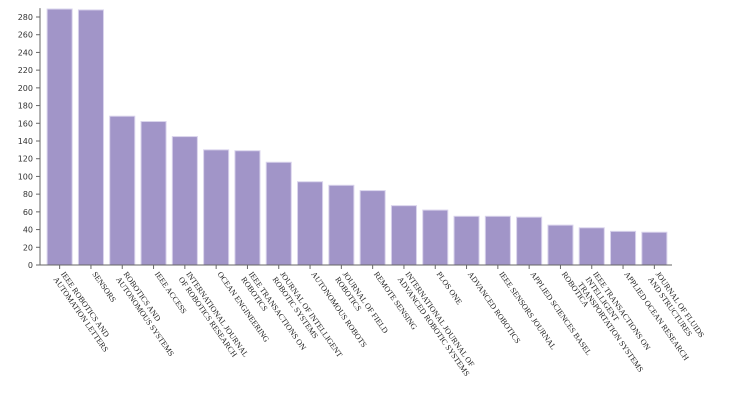 This screenshot has height=402, width=749. Describe the element at coordinates (84, 312) in the screenshot. I see `x-tick-label: IEEE ROBOTICS ANDAUTOMATION LETTERS` at that location.